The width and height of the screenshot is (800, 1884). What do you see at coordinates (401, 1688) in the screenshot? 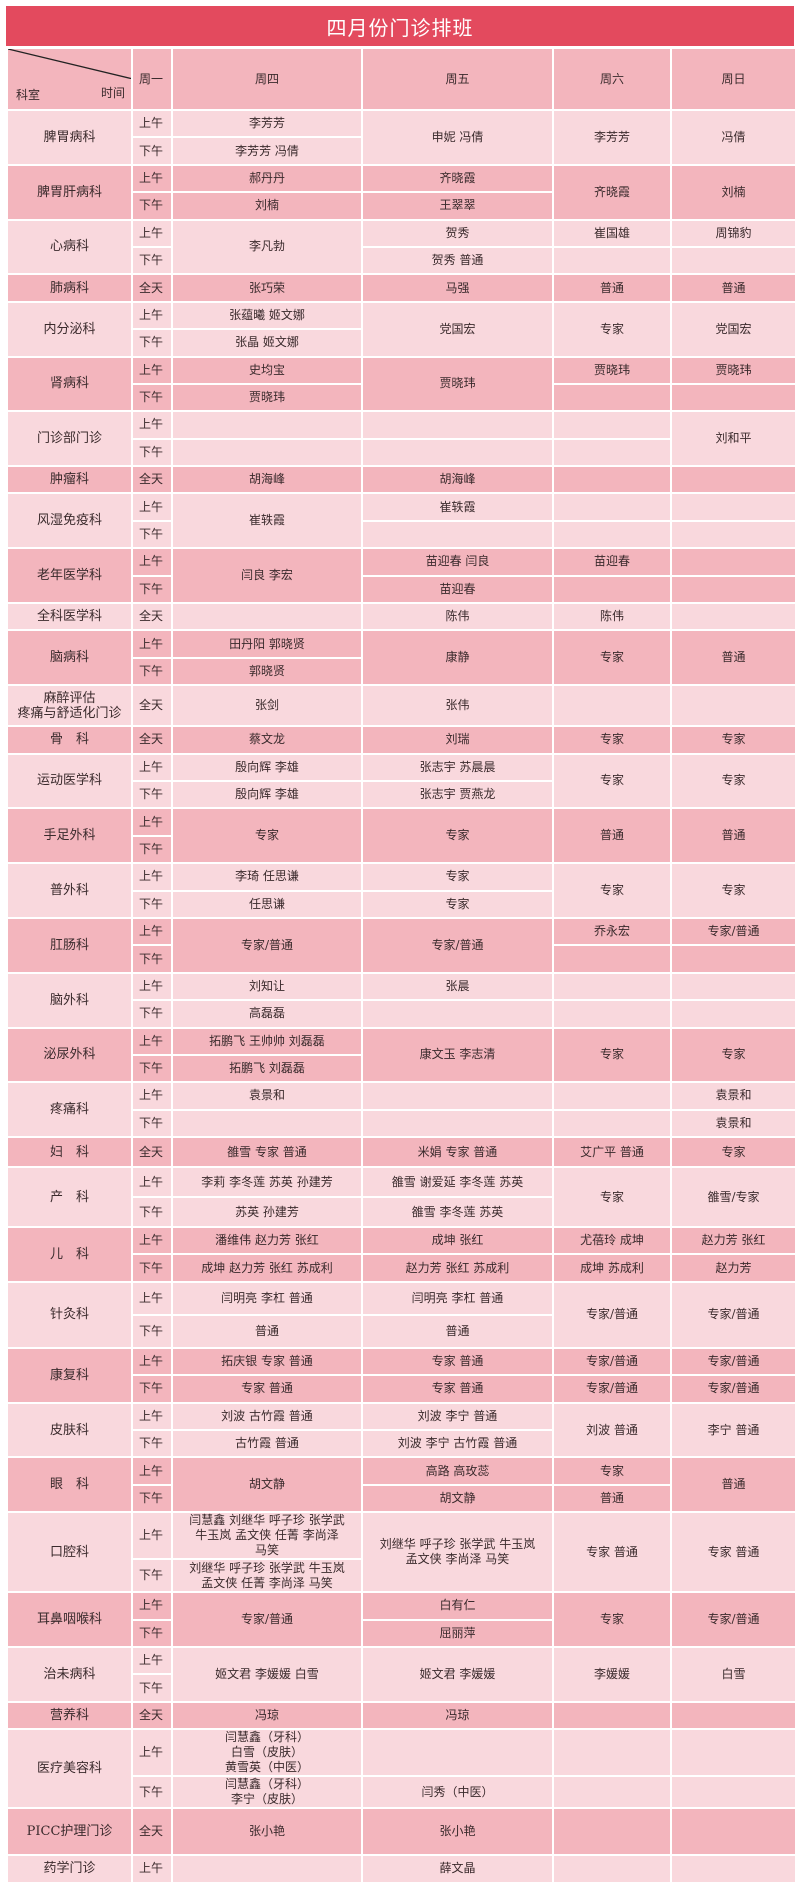
I see `schedule-row: 下午` at bounding box center [401, 1688].